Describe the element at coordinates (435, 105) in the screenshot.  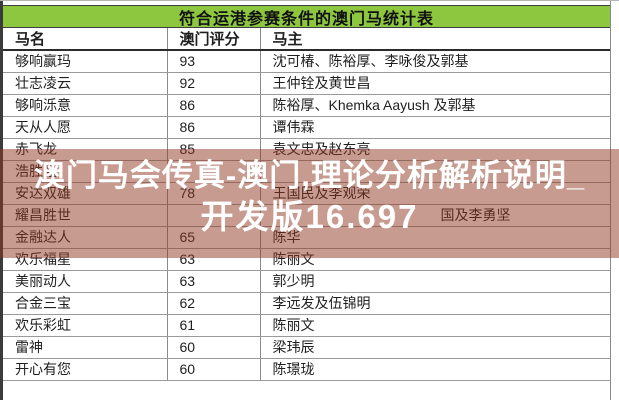
I see `owner-cell: 陈裕厚、Khemka Aayush 及郭基` at that location.